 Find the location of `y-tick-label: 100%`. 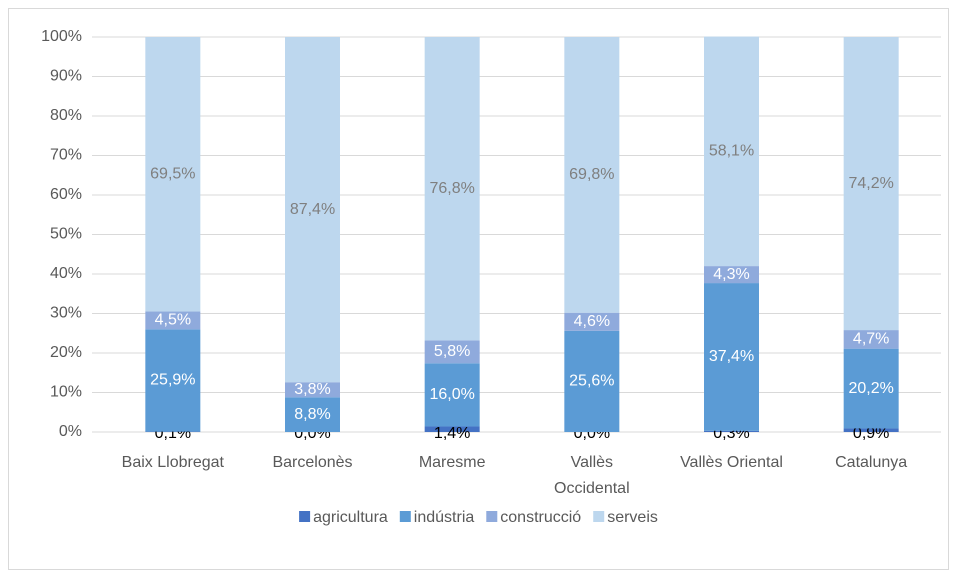

y-tick-label: 100% is located at coordinates (61, 36).